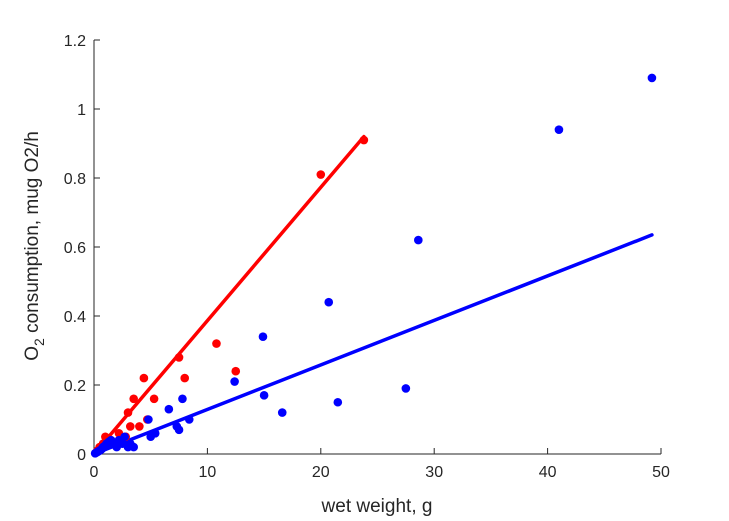 Image resolution: width=729 pixels, height=521 pixels. What do you see at coordinates (434, 472) in the screenshot?
I see `x-tick-label: 30` at bounding box center [434, 472].